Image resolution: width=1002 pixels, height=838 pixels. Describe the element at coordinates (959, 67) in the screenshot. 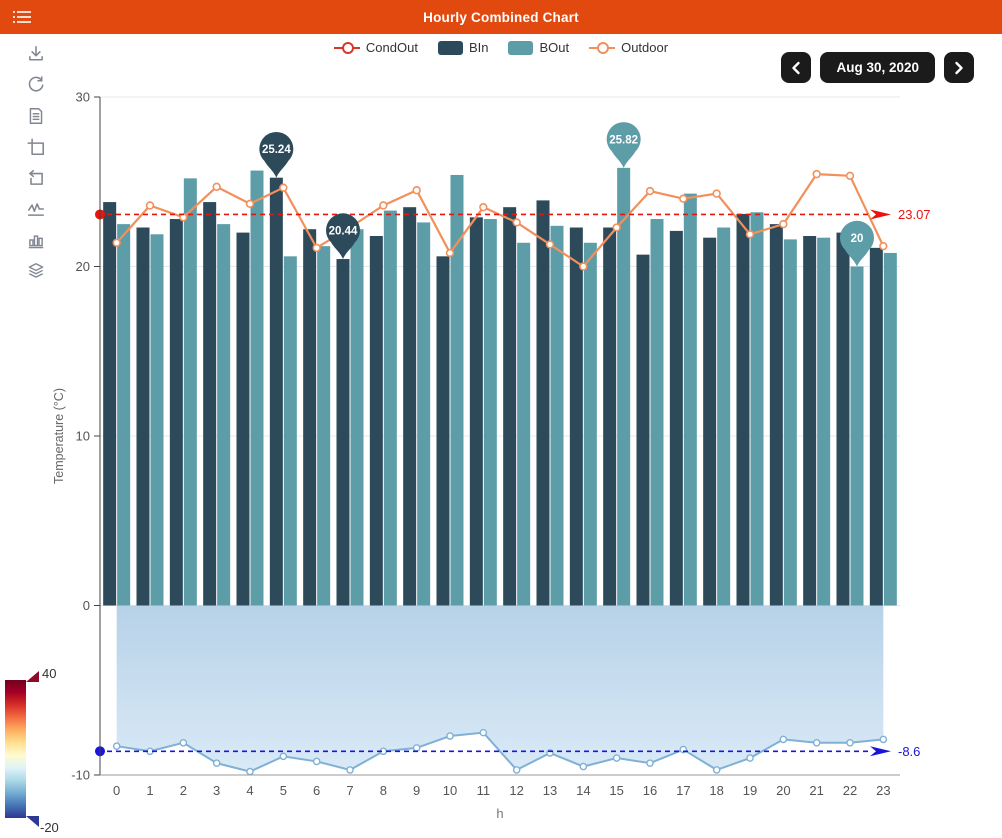

I see `next-day-button` at that location.